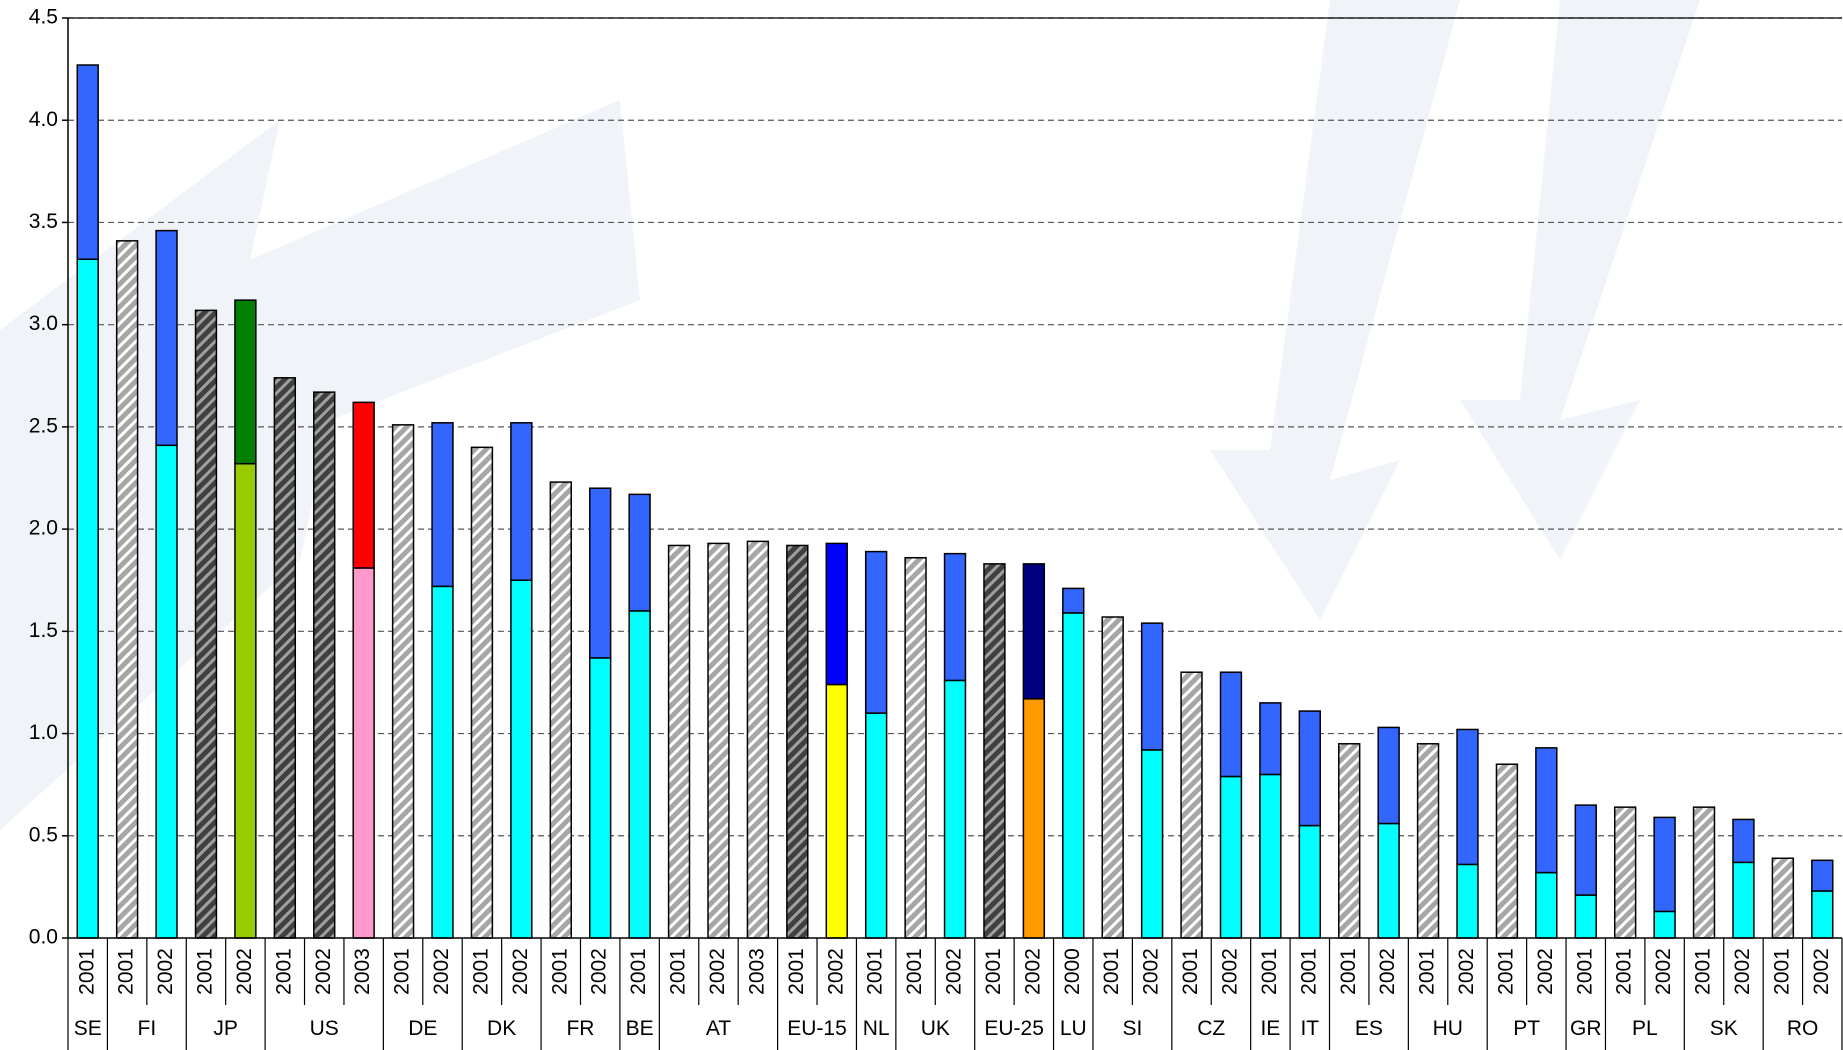 This screenshot has width=1843, height=1050. What do you see at coordinates (43, 119) in the screenshot?
I see `y-tick-label: 4.0` at bounding box center [43, 119].